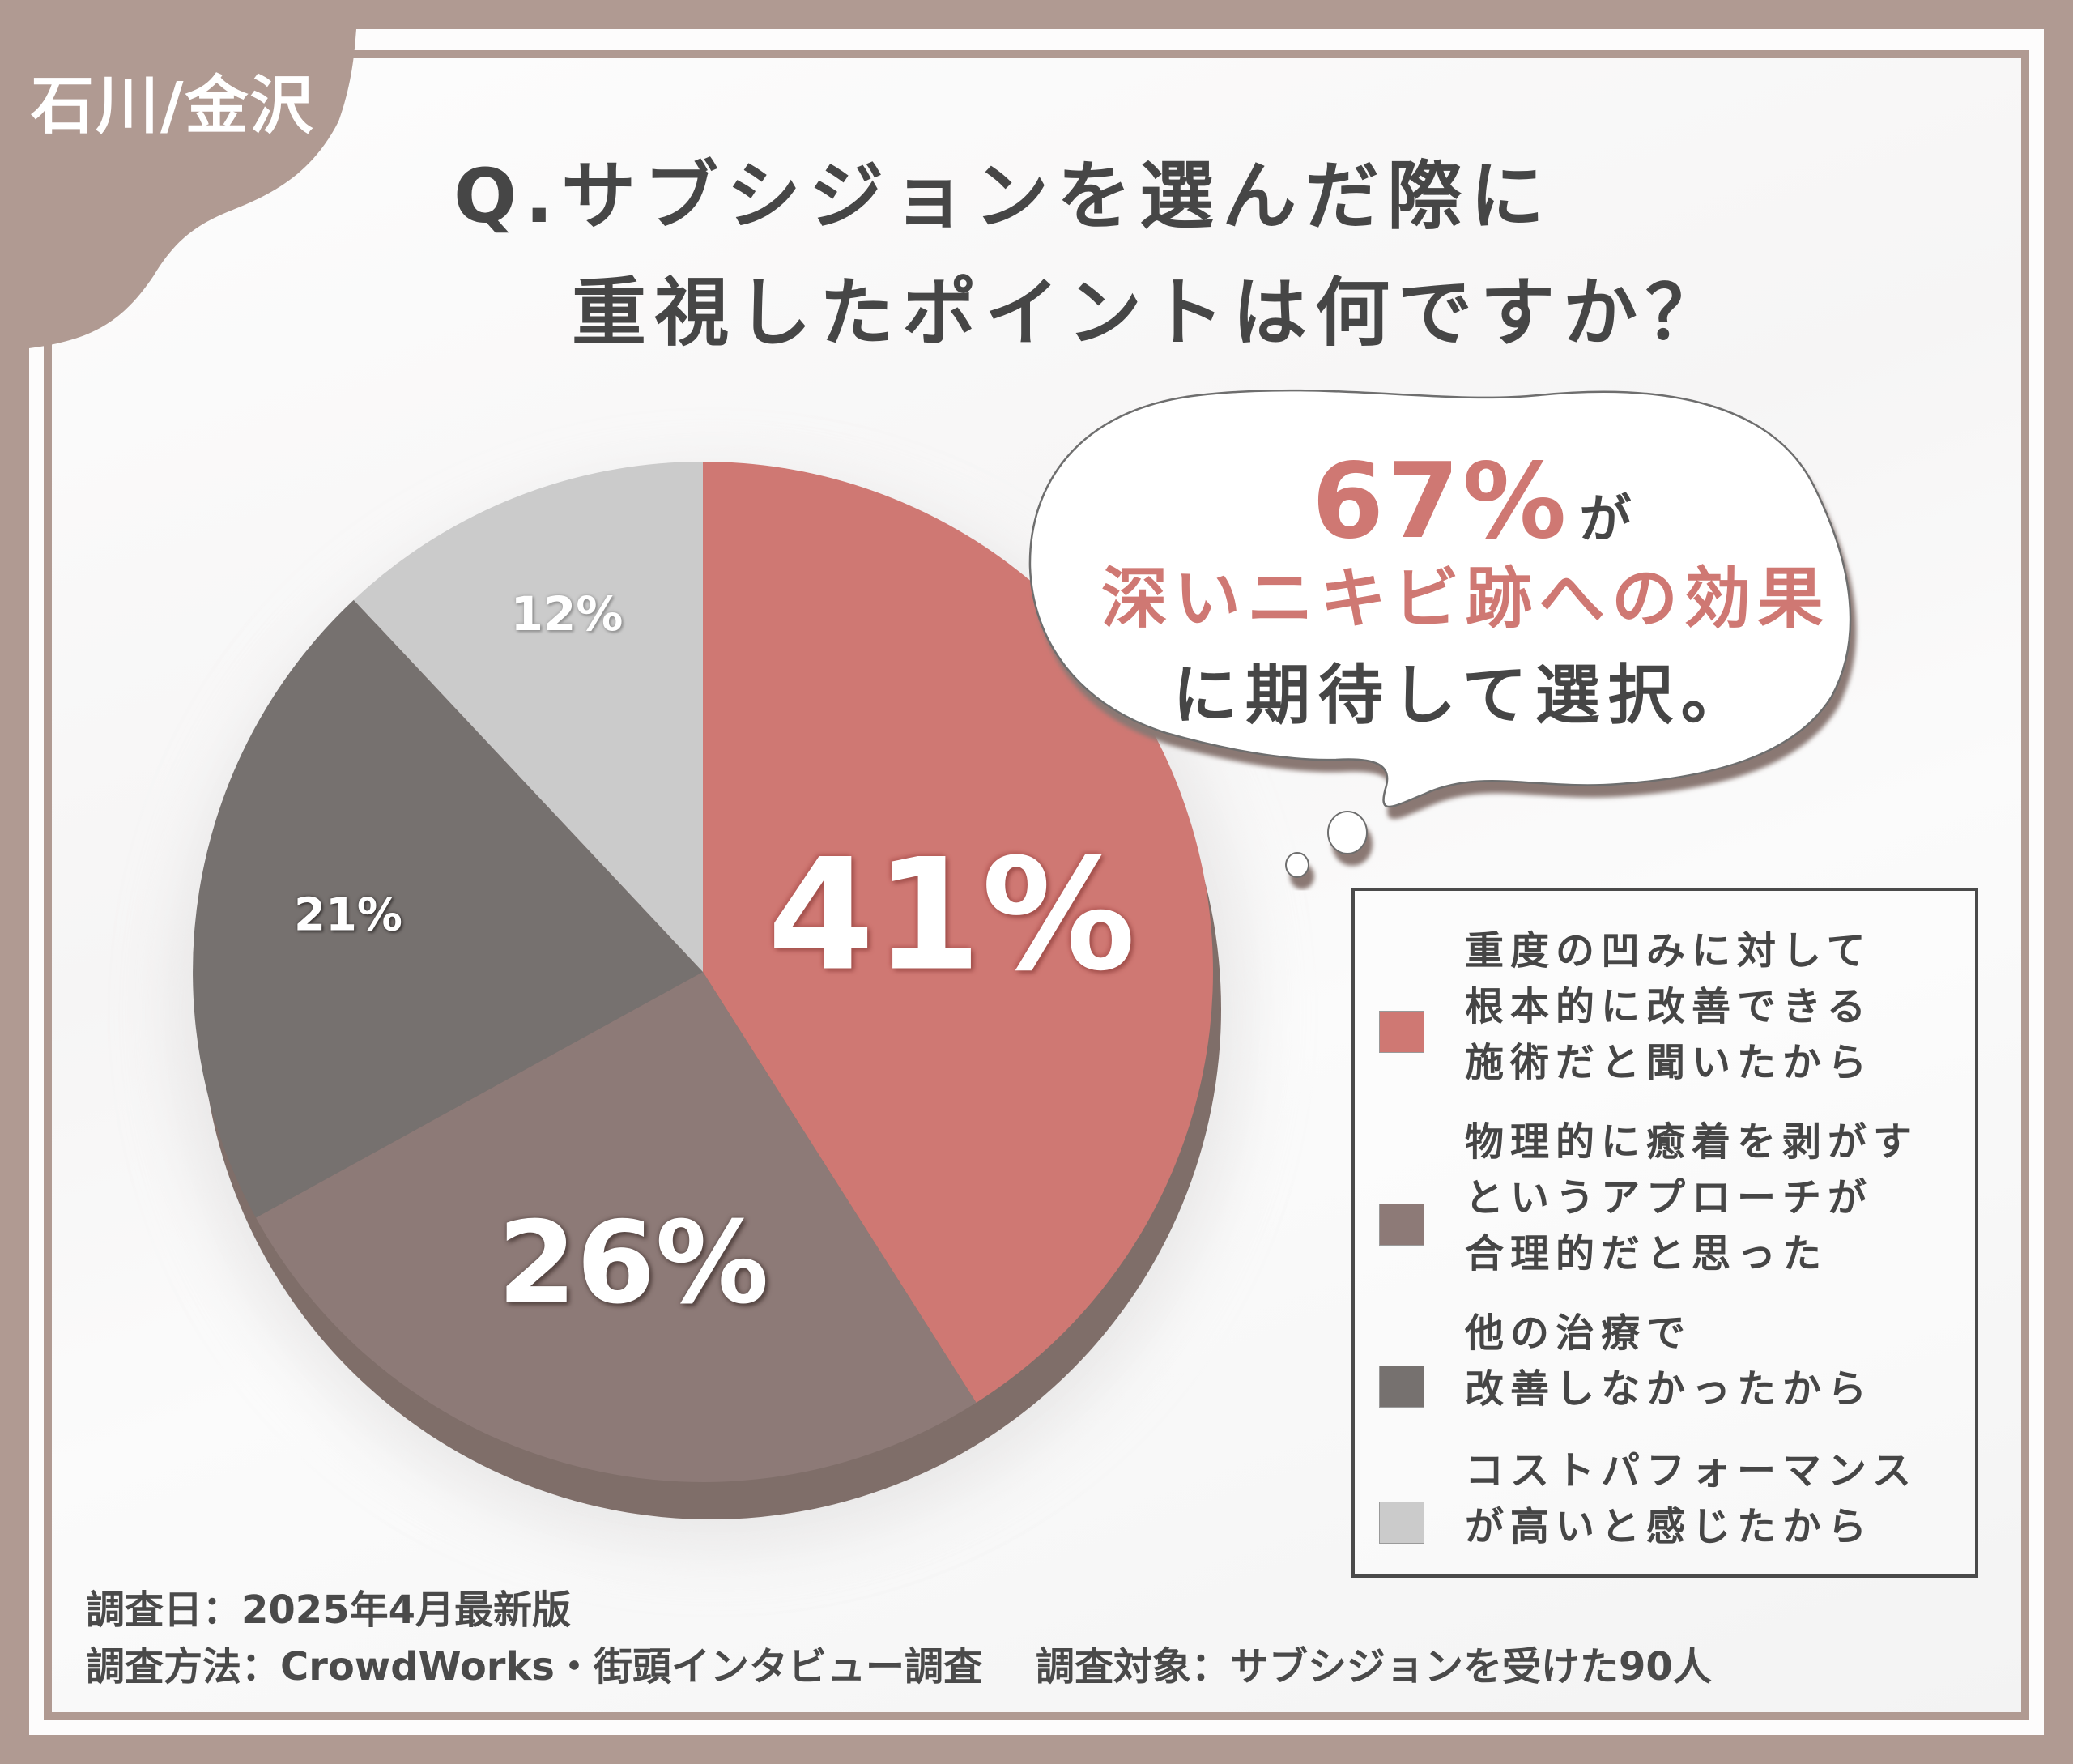 Image resolution: width=2073 pixels, height=1764 pixels. Describe the element at coordinates (1692, 1142) in the screenshot. I see `legend-text-2-line1: 物理的に癒着を剥がす` at that location.